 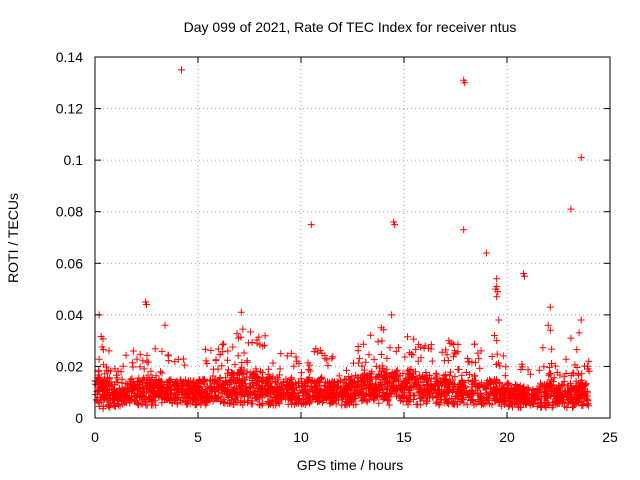 What do you see at coordinates (198, 437) in the screenshot?
I see `x-tick-label: 5` at bounding box center [198, 437].